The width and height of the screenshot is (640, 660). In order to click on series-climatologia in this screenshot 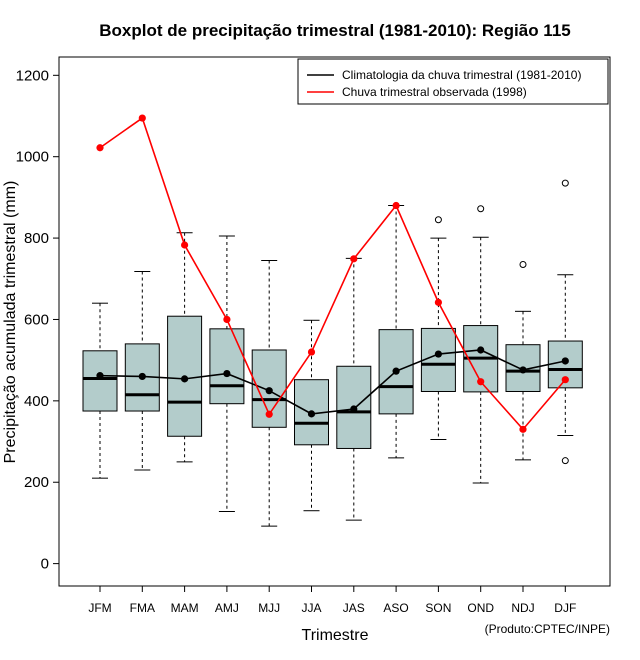, I will do `click(332, 382)`.